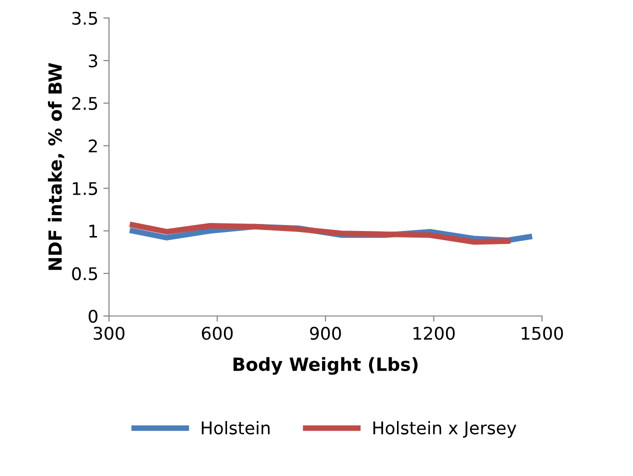  I want to click on x-tick-label: 1200, so click(434, 333).